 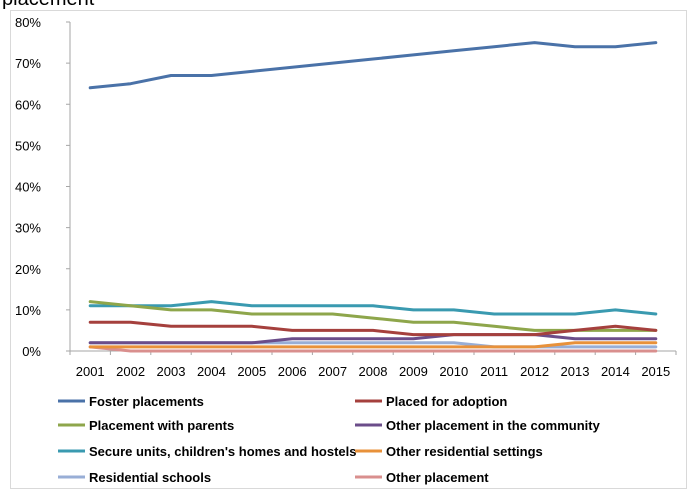 I want to click on series-line-foster-placements, so click(x=373, y=65).